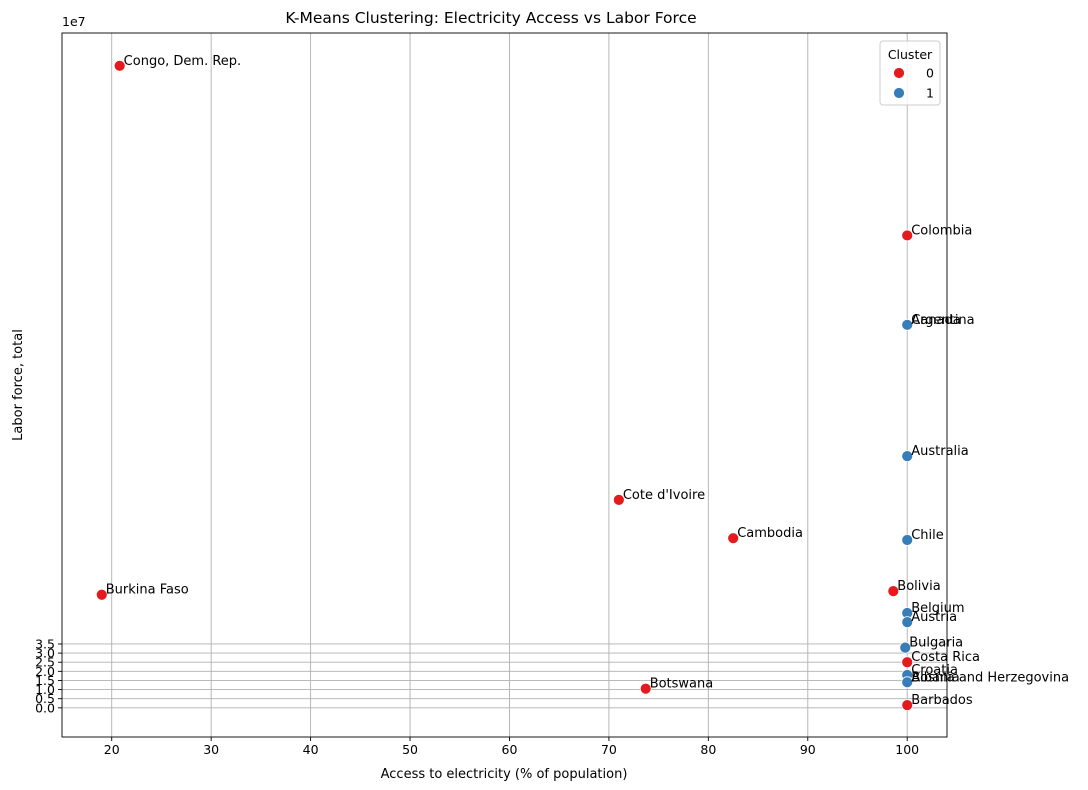 This screenshot has height=790, width=1088. What do you see at coordinates (907, 749) in the screenshot?
I see `x-tick-label: 100` at bounding box center [907, 749].